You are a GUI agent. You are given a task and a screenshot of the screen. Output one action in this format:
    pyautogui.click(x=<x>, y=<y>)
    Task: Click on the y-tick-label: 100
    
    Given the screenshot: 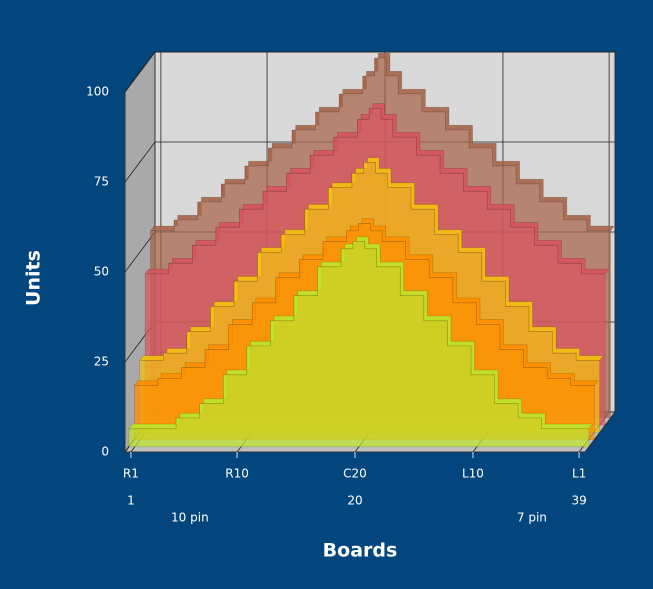 What is the action you would take?
    pyautogui.click(x=97, y=92)
    